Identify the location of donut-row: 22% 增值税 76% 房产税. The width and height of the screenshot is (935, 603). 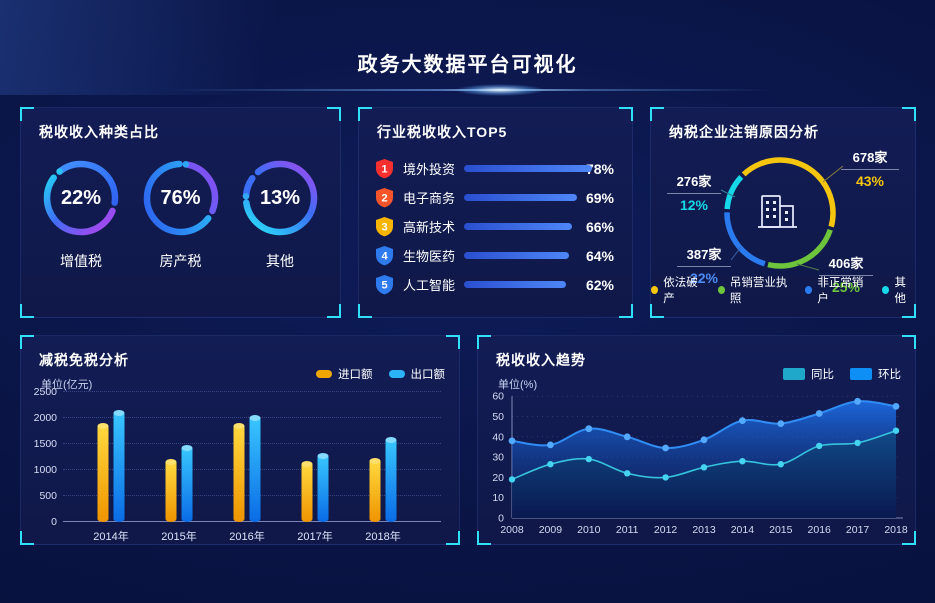
(180, 214).